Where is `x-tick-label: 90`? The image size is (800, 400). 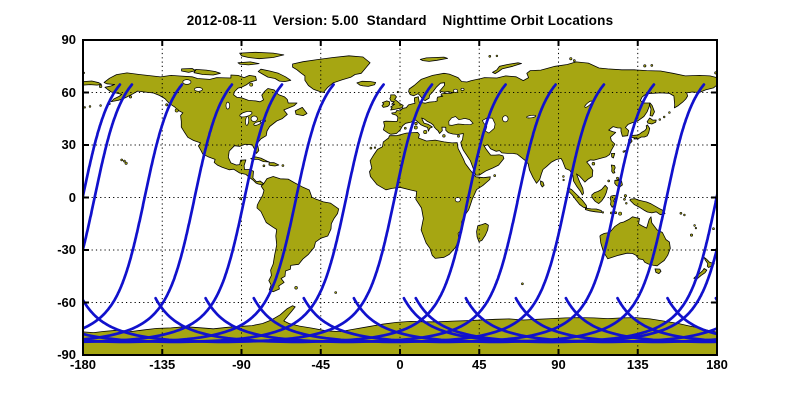 x-tick-label: 90 is located at coordinates (558, 364).